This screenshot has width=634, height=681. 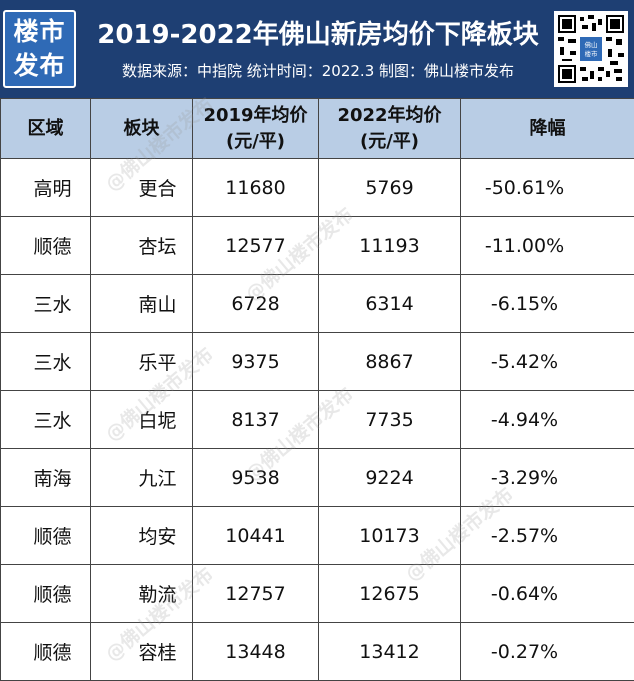 What do you see at coordinates (141, 477) in the screenshot?
I see `cell-block: 九江` at bounding box center [141, 477].